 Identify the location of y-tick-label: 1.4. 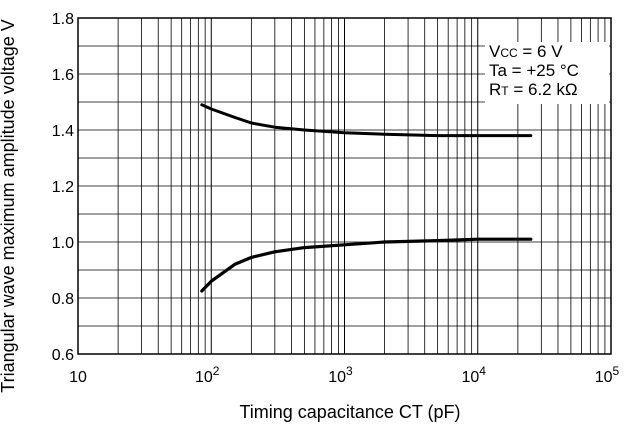
(63, 131).